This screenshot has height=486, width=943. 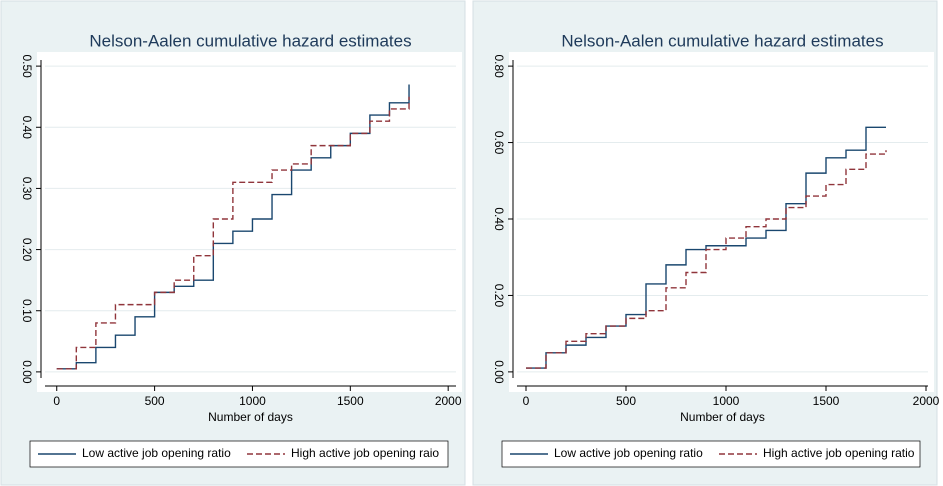 What do you see at coordinates (27, 311) in the screenshot?
I see `y-tick-label: 0.10` at bounding box center [27, 311].